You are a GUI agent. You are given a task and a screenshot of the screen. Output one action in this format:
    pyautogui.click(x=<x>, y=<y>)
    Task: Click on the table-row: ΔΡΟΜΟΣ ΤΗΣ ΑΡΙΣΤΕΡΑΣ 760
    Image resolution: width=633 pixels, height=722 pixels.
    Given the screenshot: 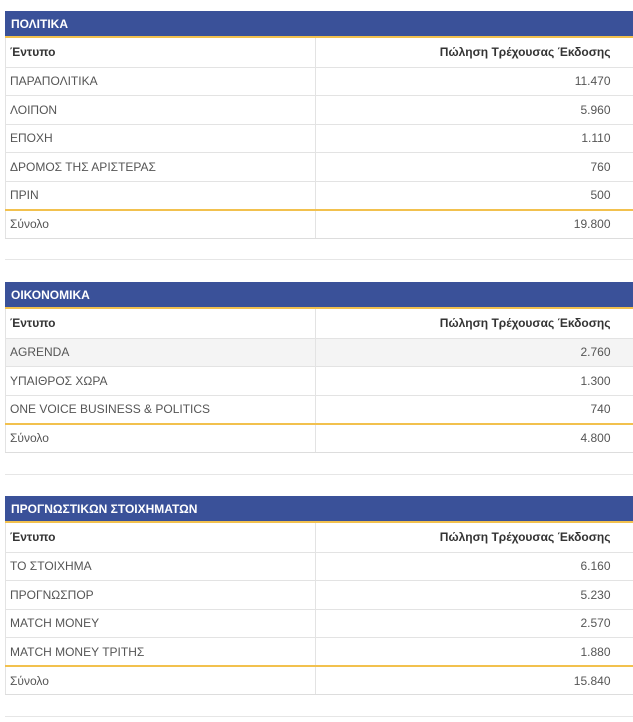 What is the action you would take?
    pyautogui.click(x=319, y=167)
    